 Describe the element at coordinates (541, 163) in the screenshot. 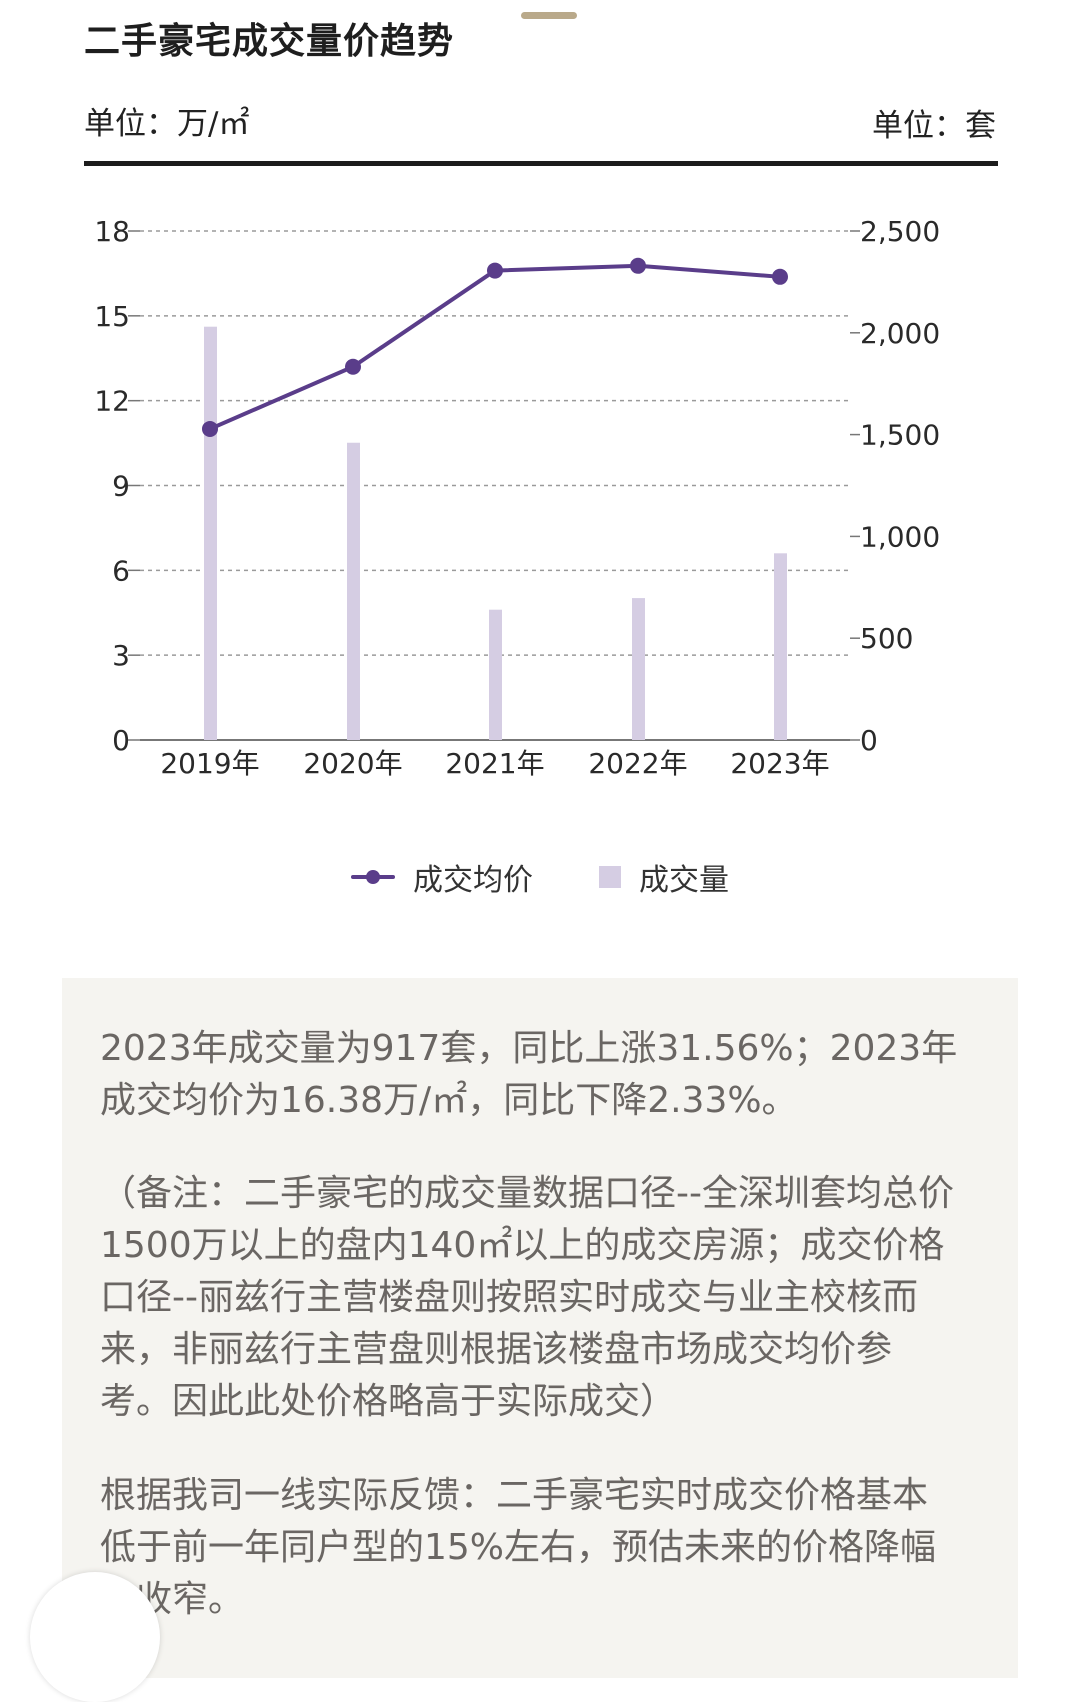

I see `header-rule` at that location.